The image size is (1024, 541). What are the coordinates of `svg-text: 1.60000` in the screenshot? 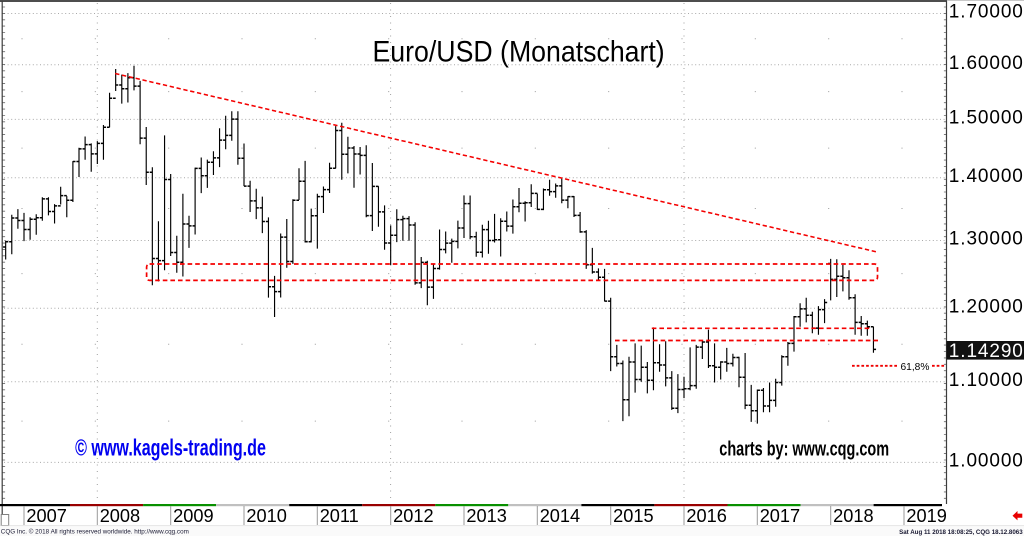 It's located at (986, 63).